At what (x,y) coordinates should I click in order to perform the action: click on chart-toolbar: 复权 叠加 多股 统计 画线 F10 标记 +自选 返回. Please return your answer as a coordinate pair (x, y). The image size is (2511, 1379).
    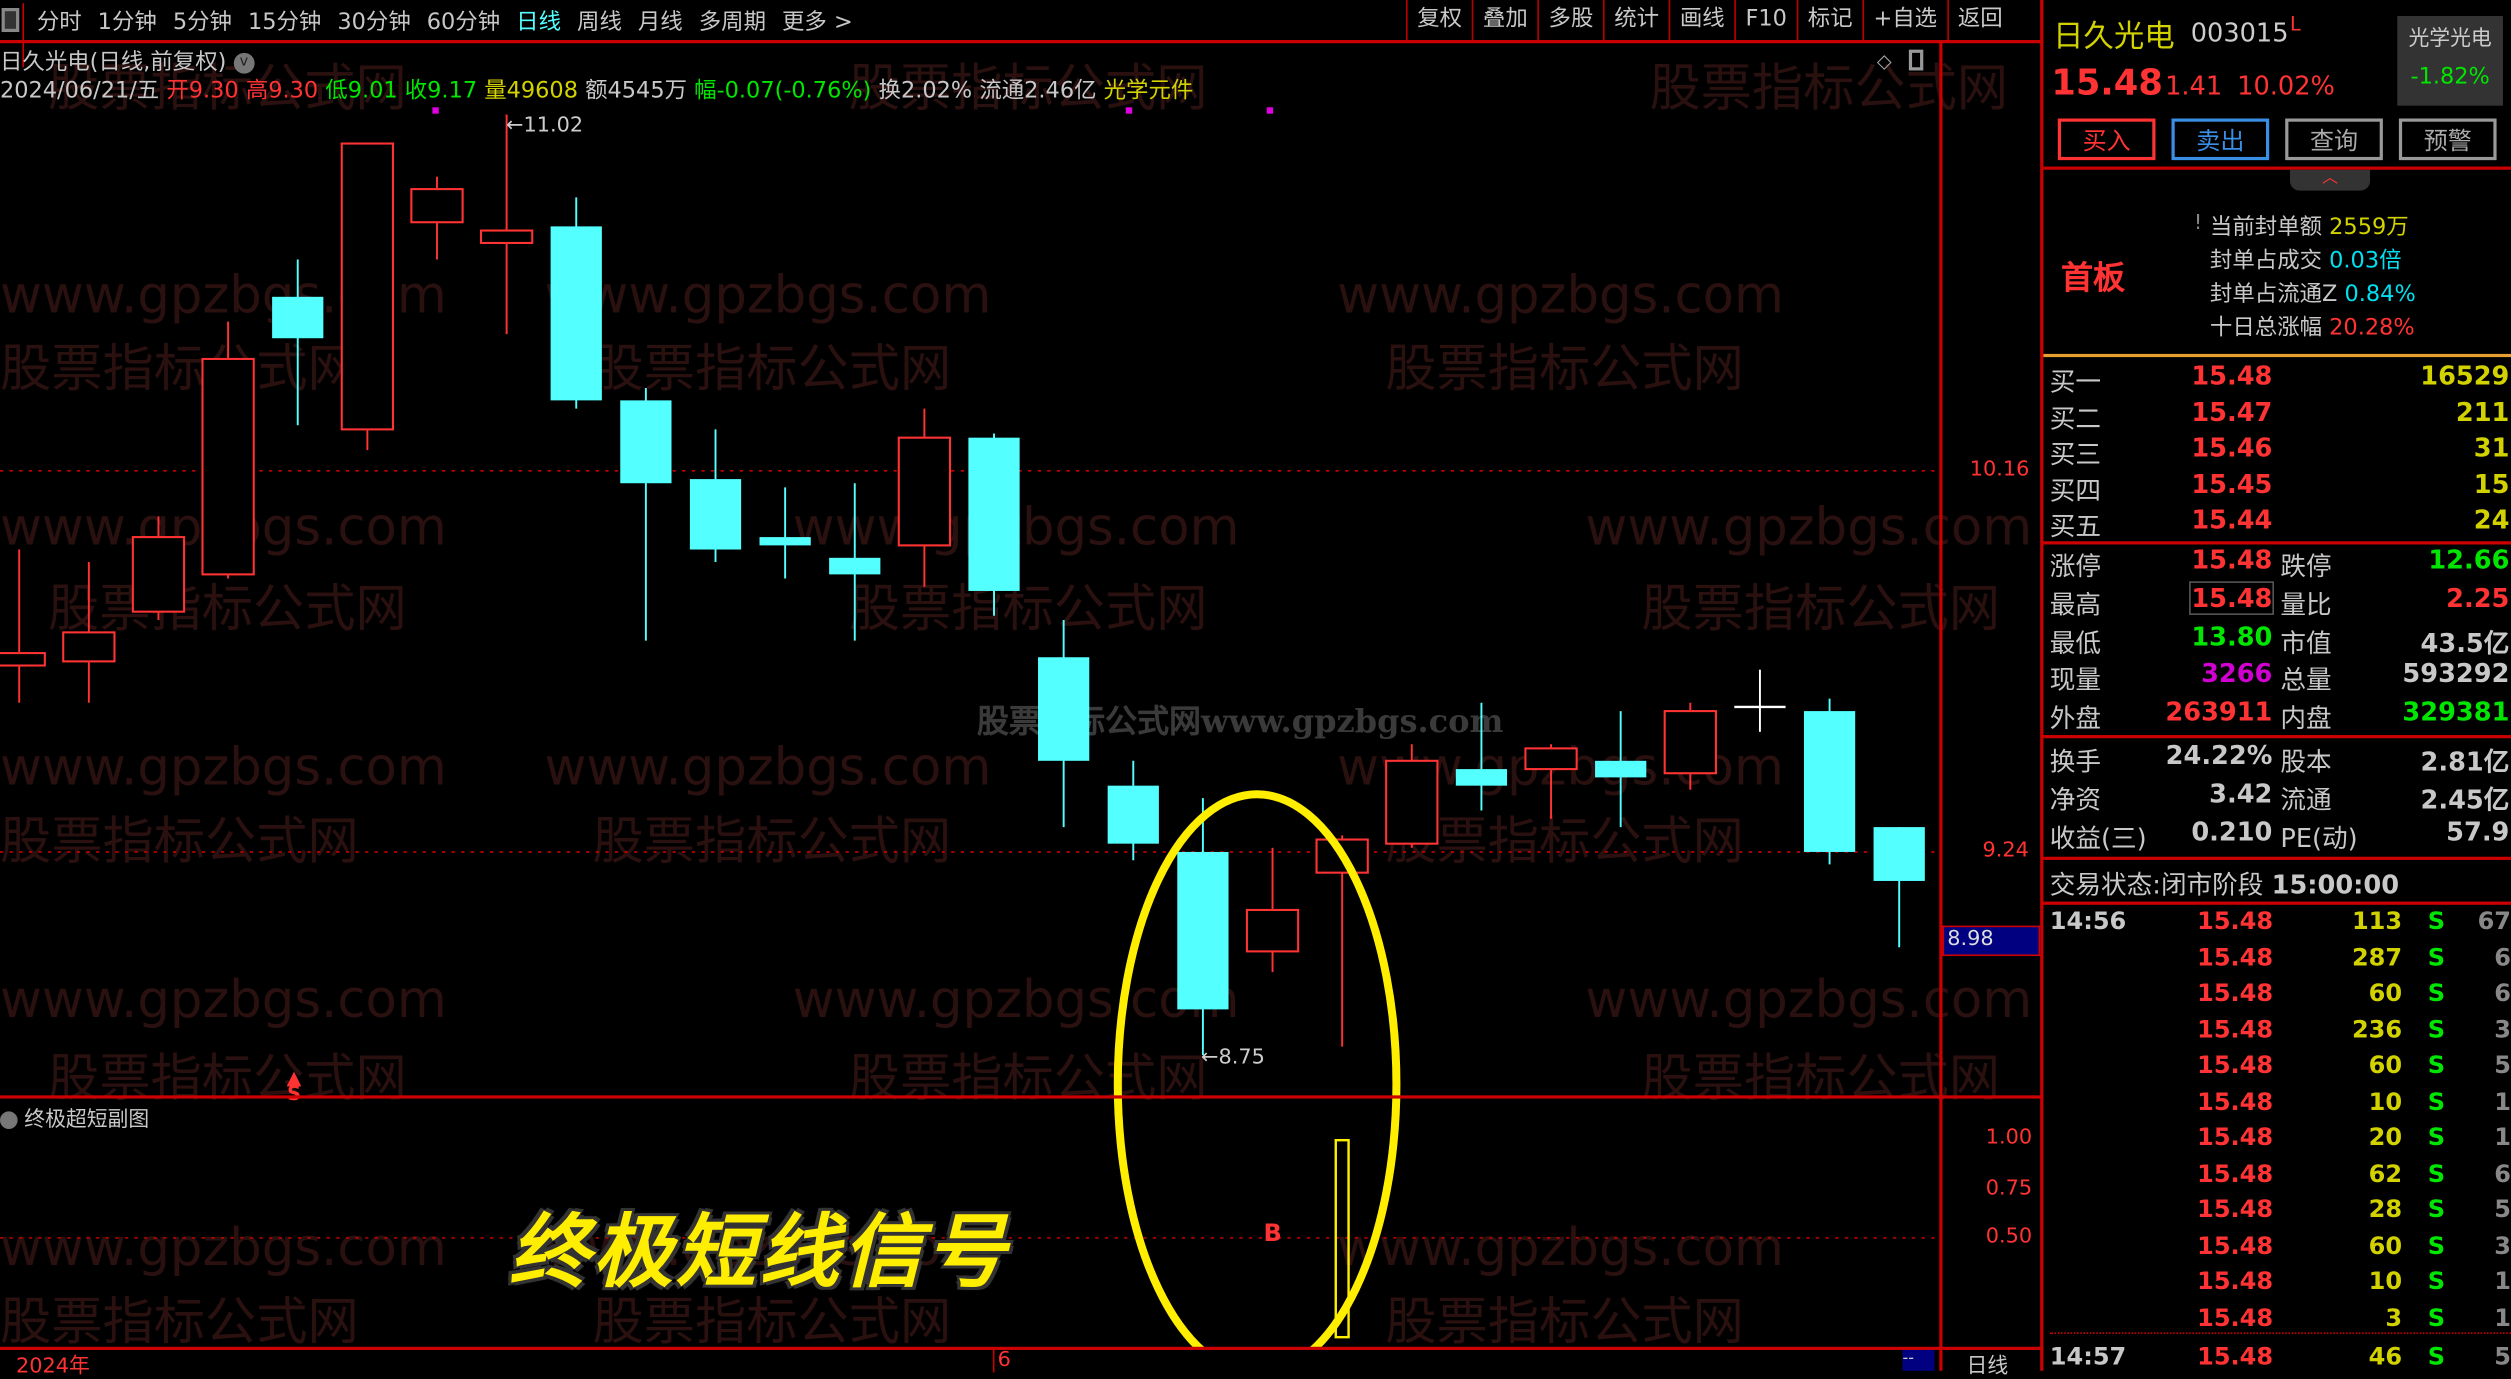
    Looking at the image, I should click on (1709, 20).